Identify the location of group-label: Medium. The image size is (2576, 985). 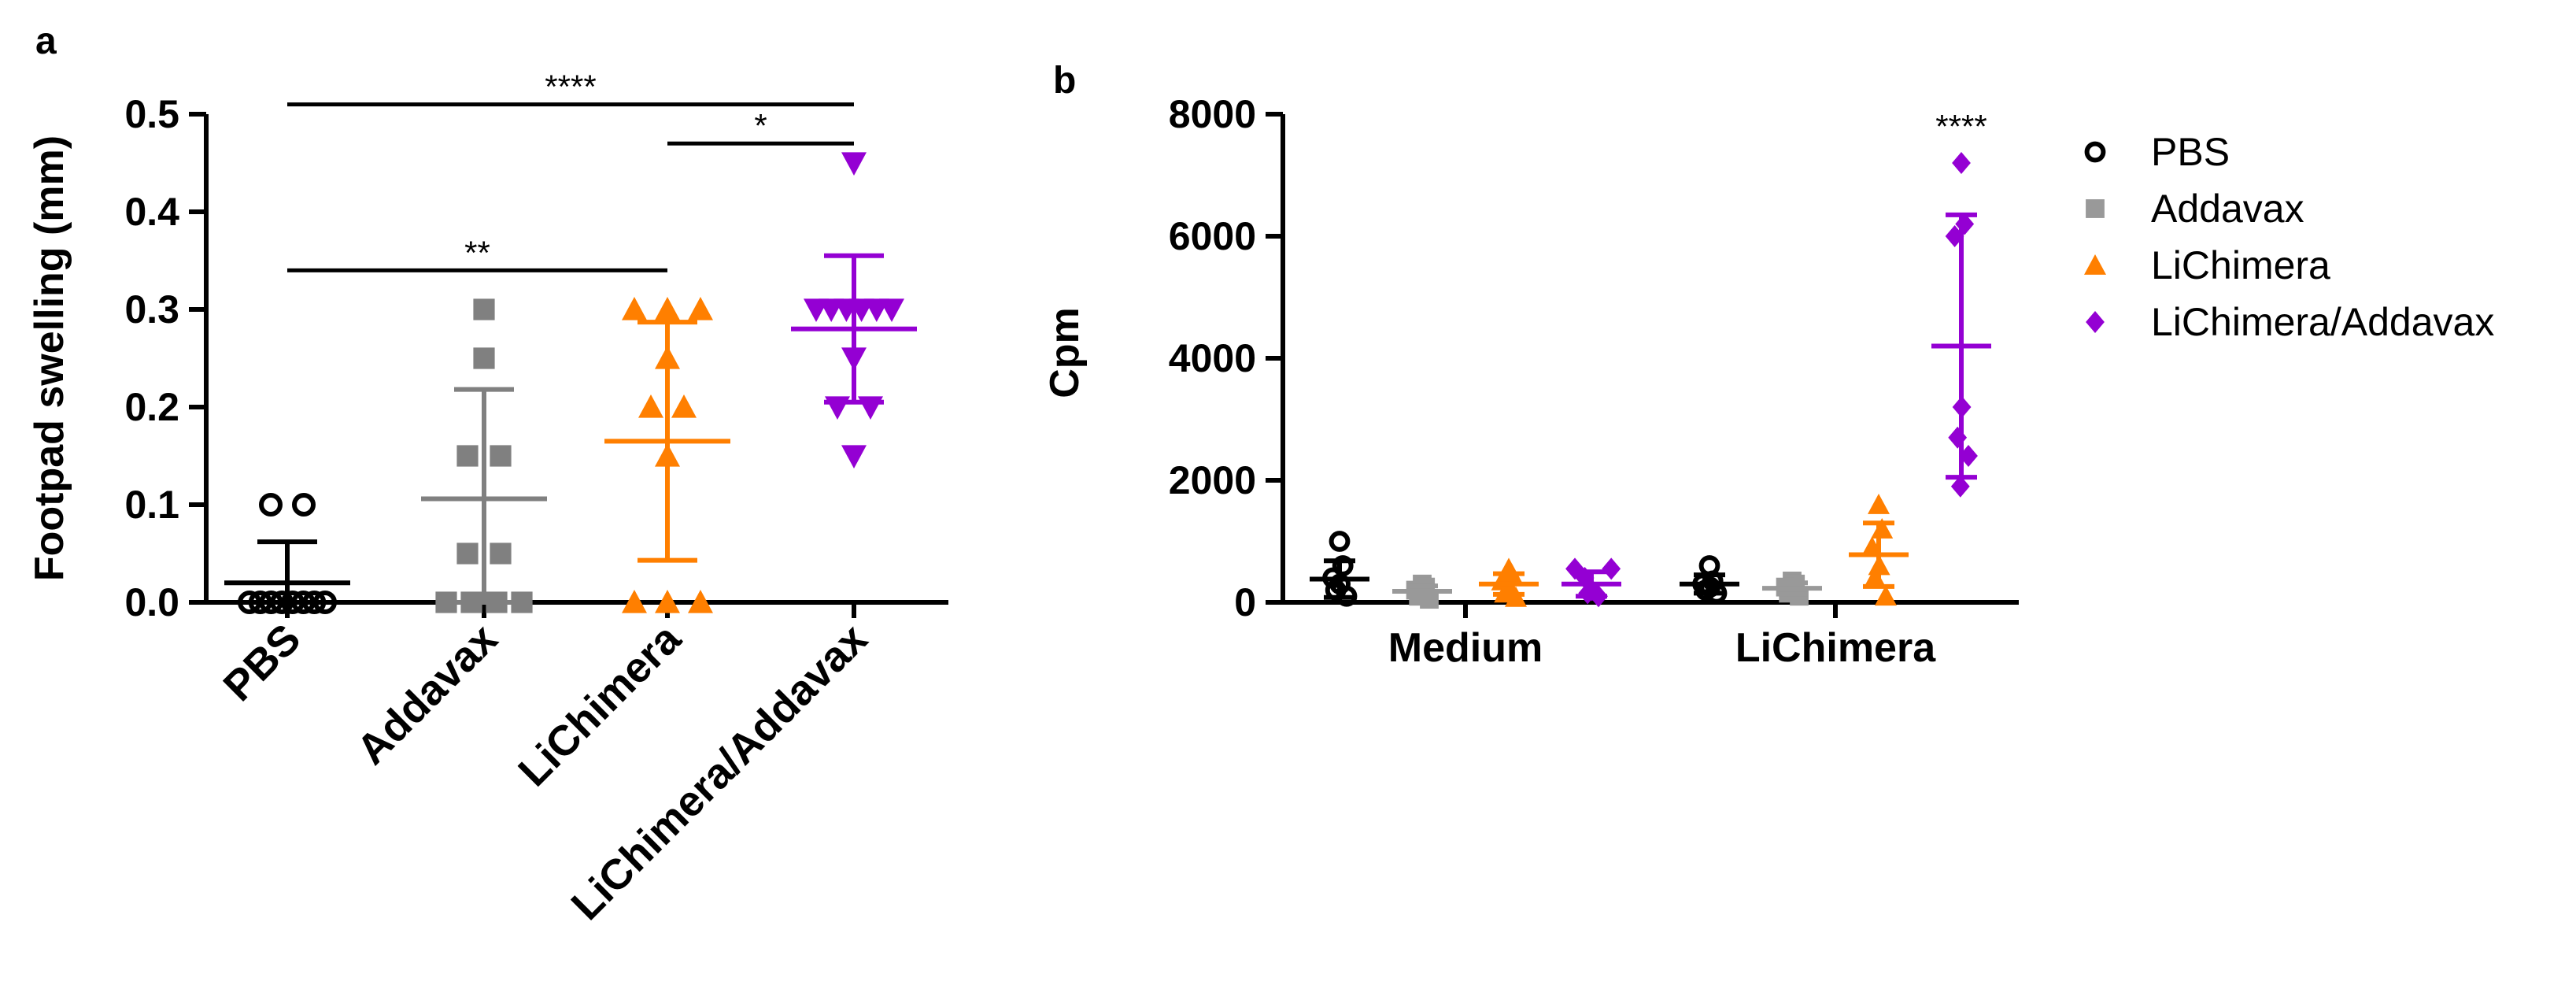
(1465, 648).